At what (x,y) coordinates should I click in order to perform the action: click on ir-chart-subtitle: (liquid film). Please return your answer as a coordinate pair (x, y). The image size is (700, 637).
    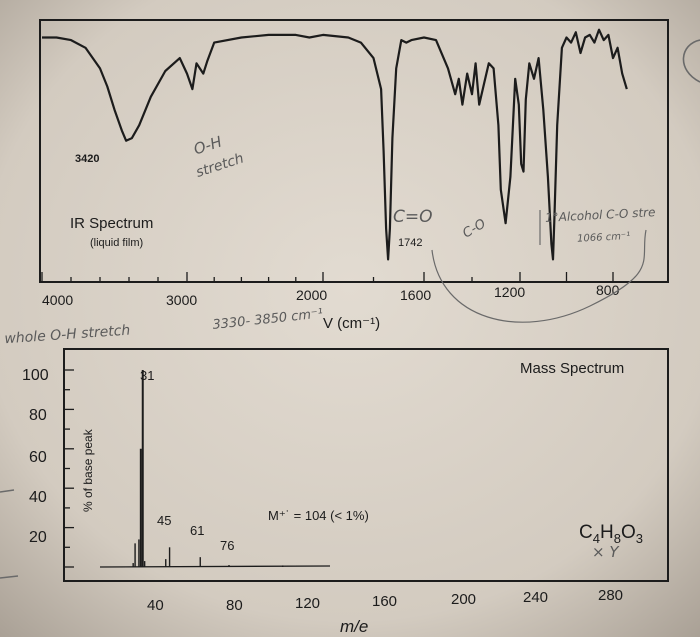
    Looking at the image, I should click on (116, 243).